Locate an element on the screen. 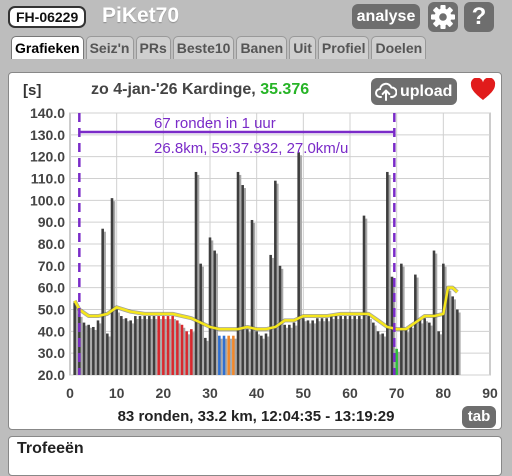  y-tick-label: 90.0 is located at coordinates (51, 222).